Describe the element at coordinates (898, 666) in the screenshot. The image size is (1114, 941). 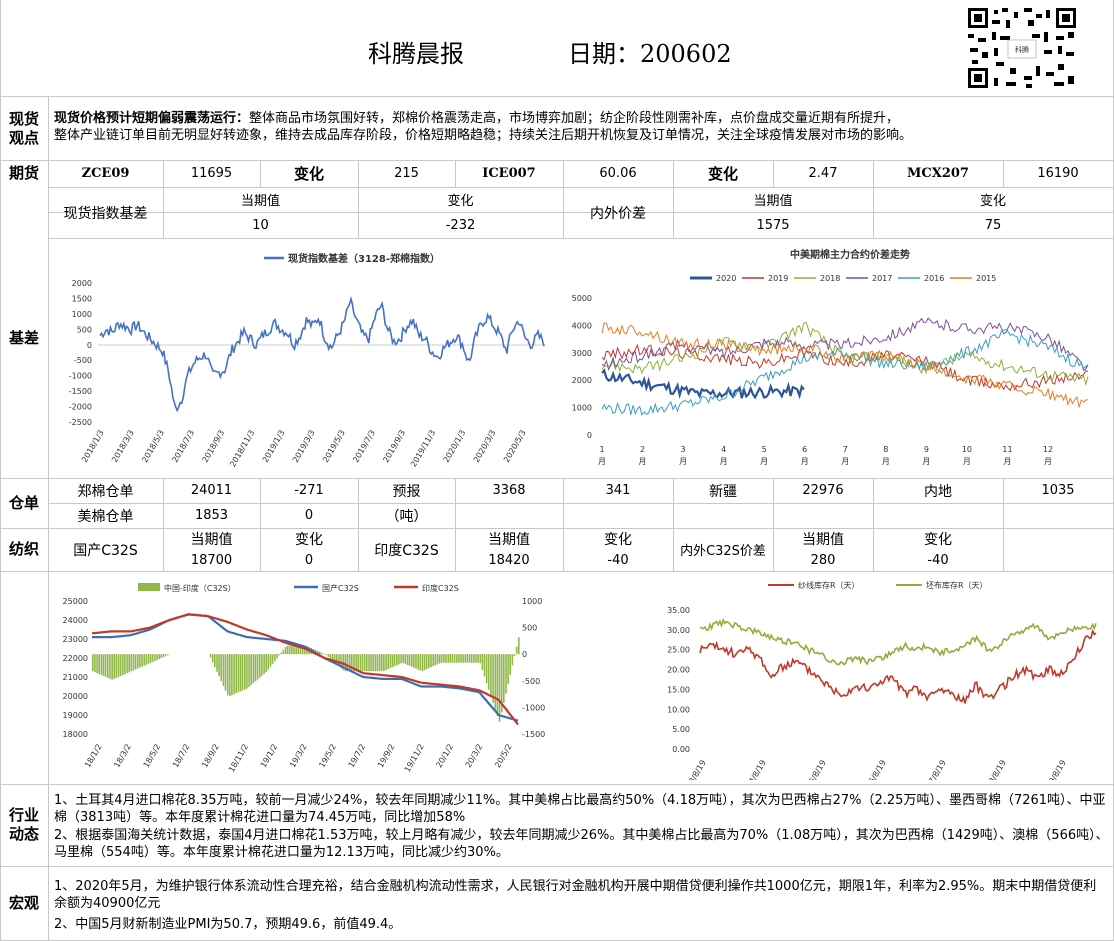
I see `yarn-inventory-line` at that location.